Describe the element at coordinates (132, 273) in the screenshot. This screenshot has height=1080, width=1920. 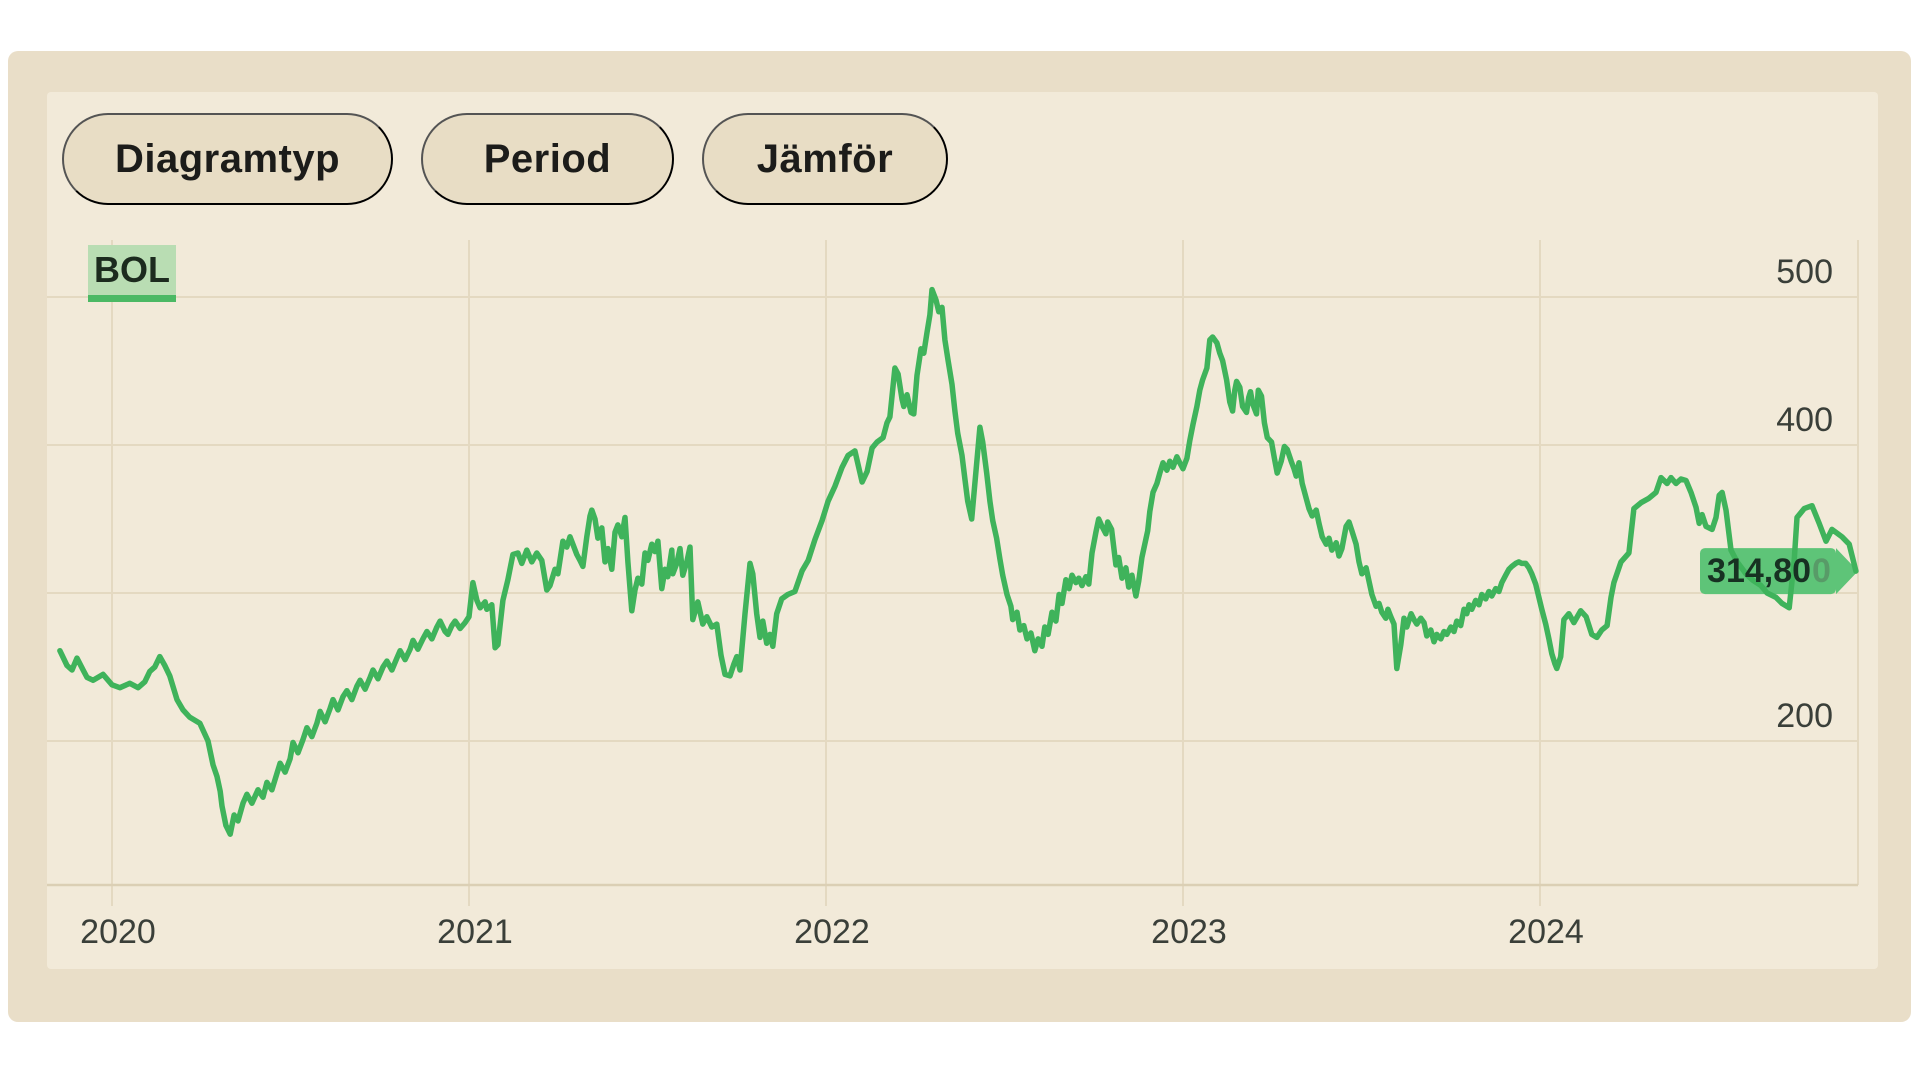
I see `ticker-legend-tag: BOL` at that location.